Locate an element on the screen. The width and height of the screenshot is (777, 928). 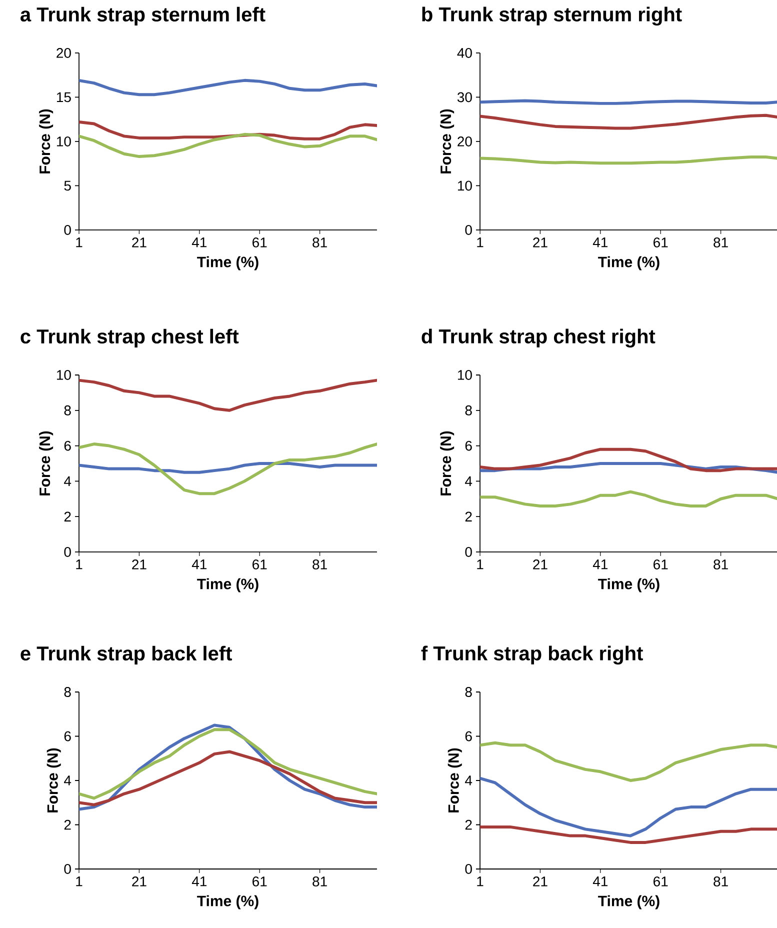
chart-title: d Trunk strap chest right is located at coordinates (539, 338).